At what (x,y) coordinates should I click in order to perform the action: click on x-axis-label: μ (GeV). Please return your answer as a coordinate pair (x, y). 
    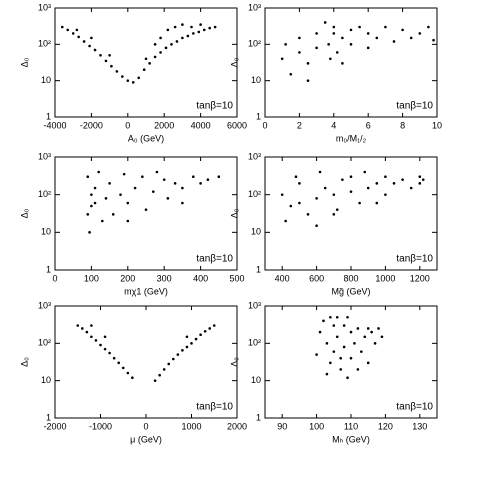
    Looking at the image, I should click on (146, 439).